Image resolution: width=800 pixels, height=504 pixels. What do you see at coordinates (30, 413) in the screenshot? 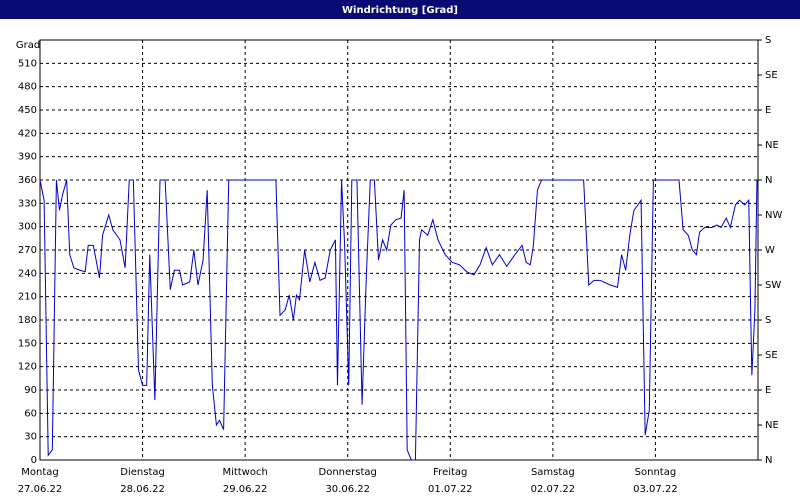
I see `y-tick-label: 60` at bounding box center [30, 413].